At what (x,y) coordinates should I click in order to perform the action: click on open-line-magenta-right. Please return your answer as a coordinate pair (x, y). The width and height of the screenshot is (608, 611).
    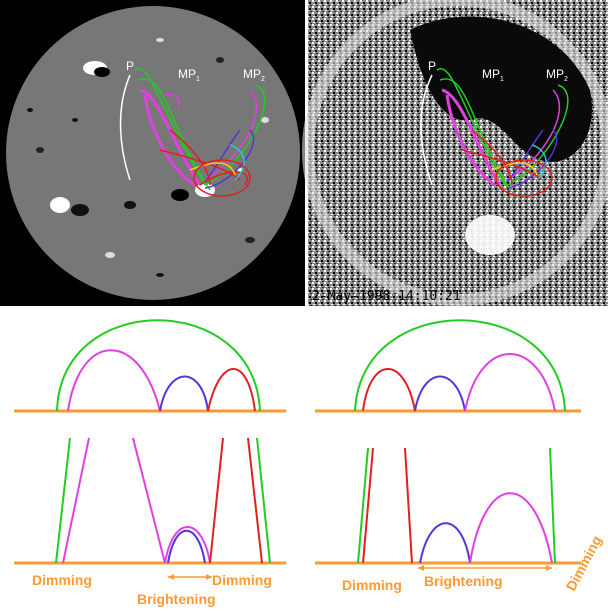
    Looking at the image, I should click on (149, 500).